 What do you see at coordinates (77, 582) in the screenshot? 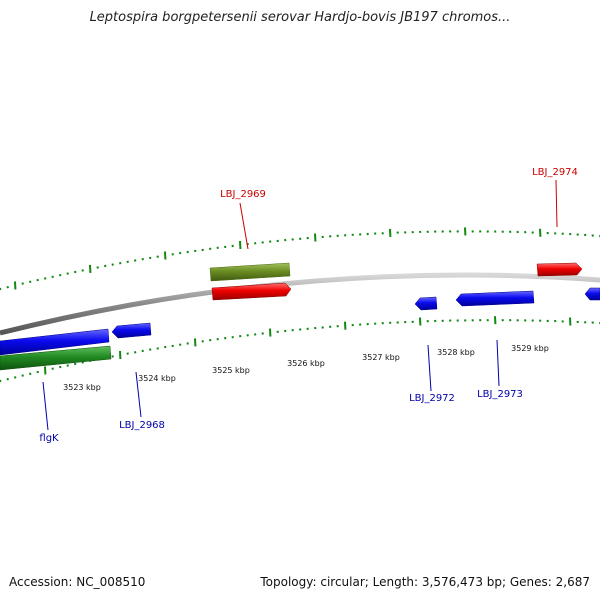
I see `accession-text: Accession: NC_008510` at bounding box center [77, 582].